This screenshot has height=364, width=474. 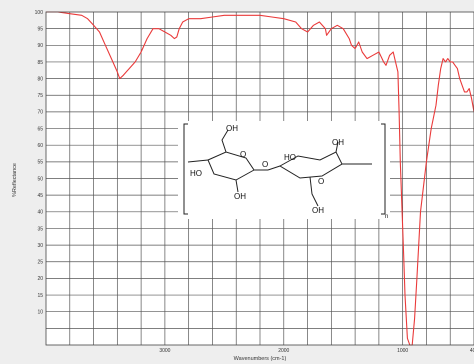 I want to click on y-axis-title: %Reflectance, so click(x=15, y=180).